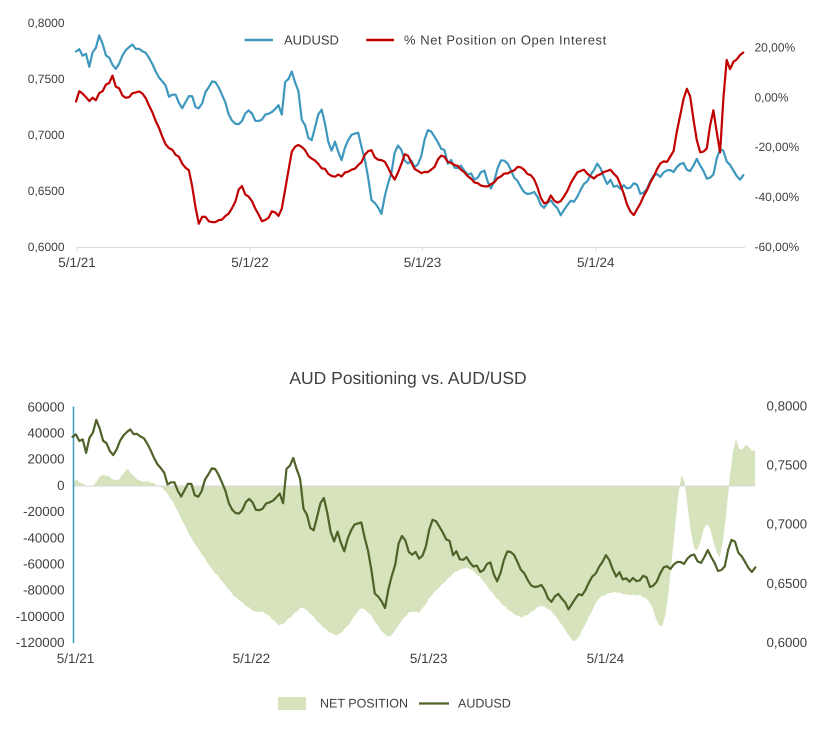 The width and height of the screenshot is (824, 735). What do you see at coordinates (46, 459) in the screenshot?
I see `svg-text: 20000` at bounding box center [46, 459].